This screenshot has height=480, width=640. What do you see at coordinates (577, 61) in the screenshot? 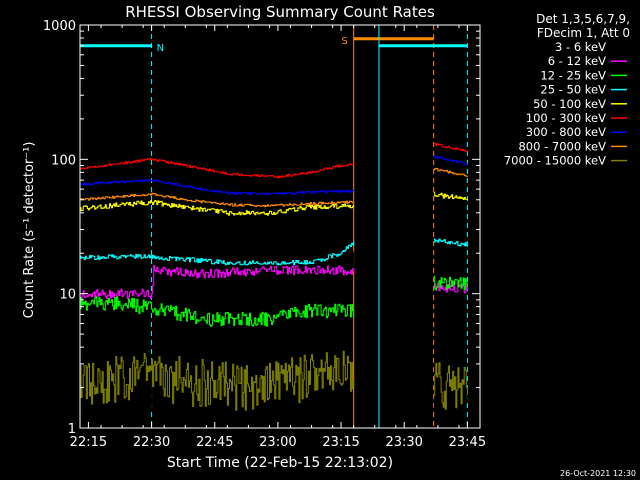
I see `legend-entry-label: 6 - 12 keV` at bounding box center [577, 61].